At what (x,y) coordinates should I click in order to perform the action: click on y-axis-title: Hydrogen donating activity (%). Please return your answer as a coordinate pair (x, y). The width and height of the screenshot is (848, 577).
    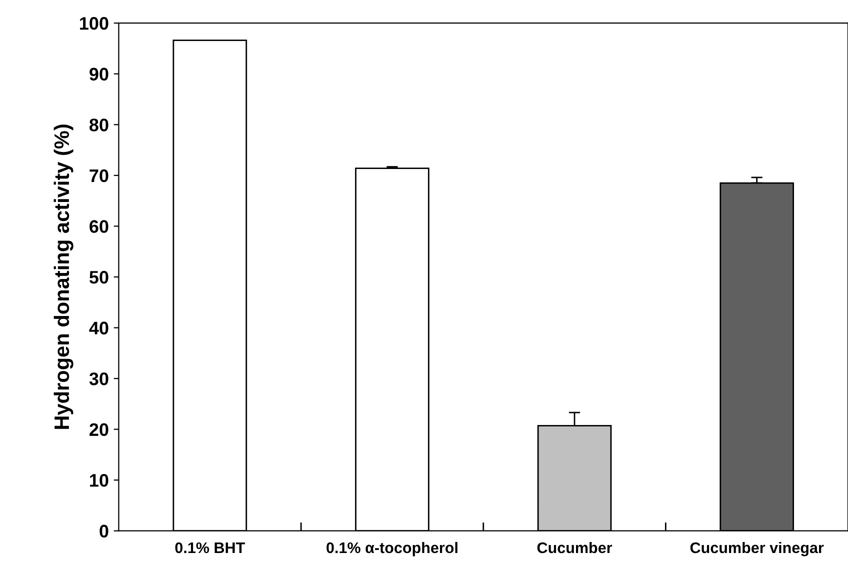
    Looking at the image, I should click on (64, 276).